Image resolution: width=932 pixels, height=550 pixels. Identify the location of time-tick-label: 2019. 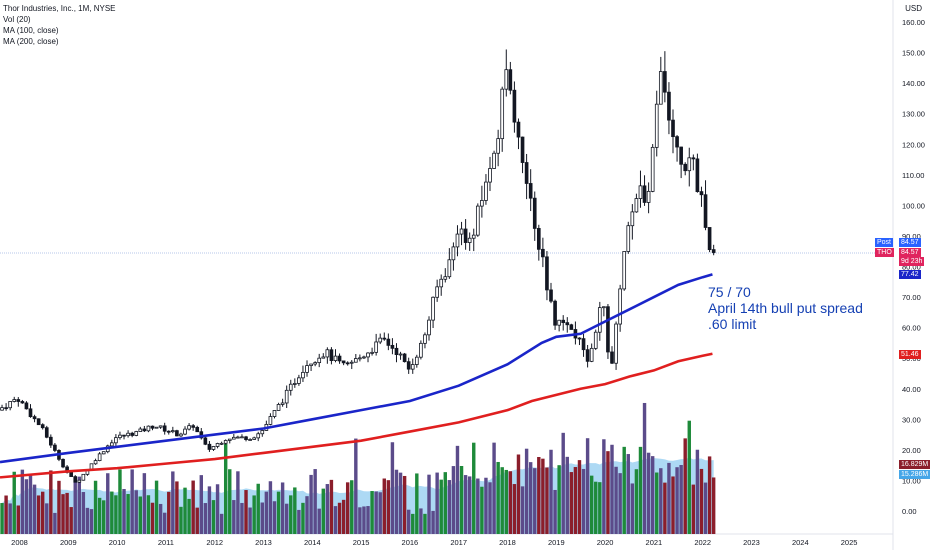
(556, 542).